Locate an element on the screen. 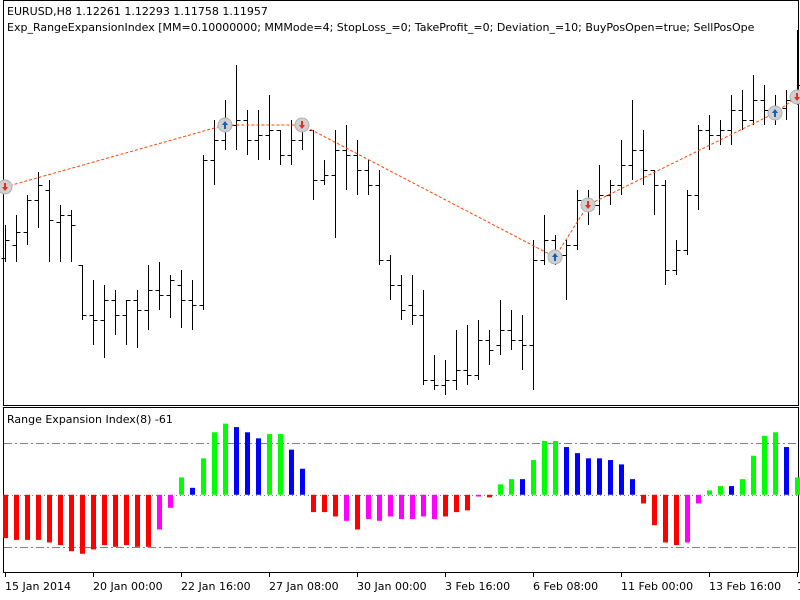 The width and height of the screenshot is (800, 600). x-tick-label: 11 Feb 00:00 is located at coordinates (657, 586).